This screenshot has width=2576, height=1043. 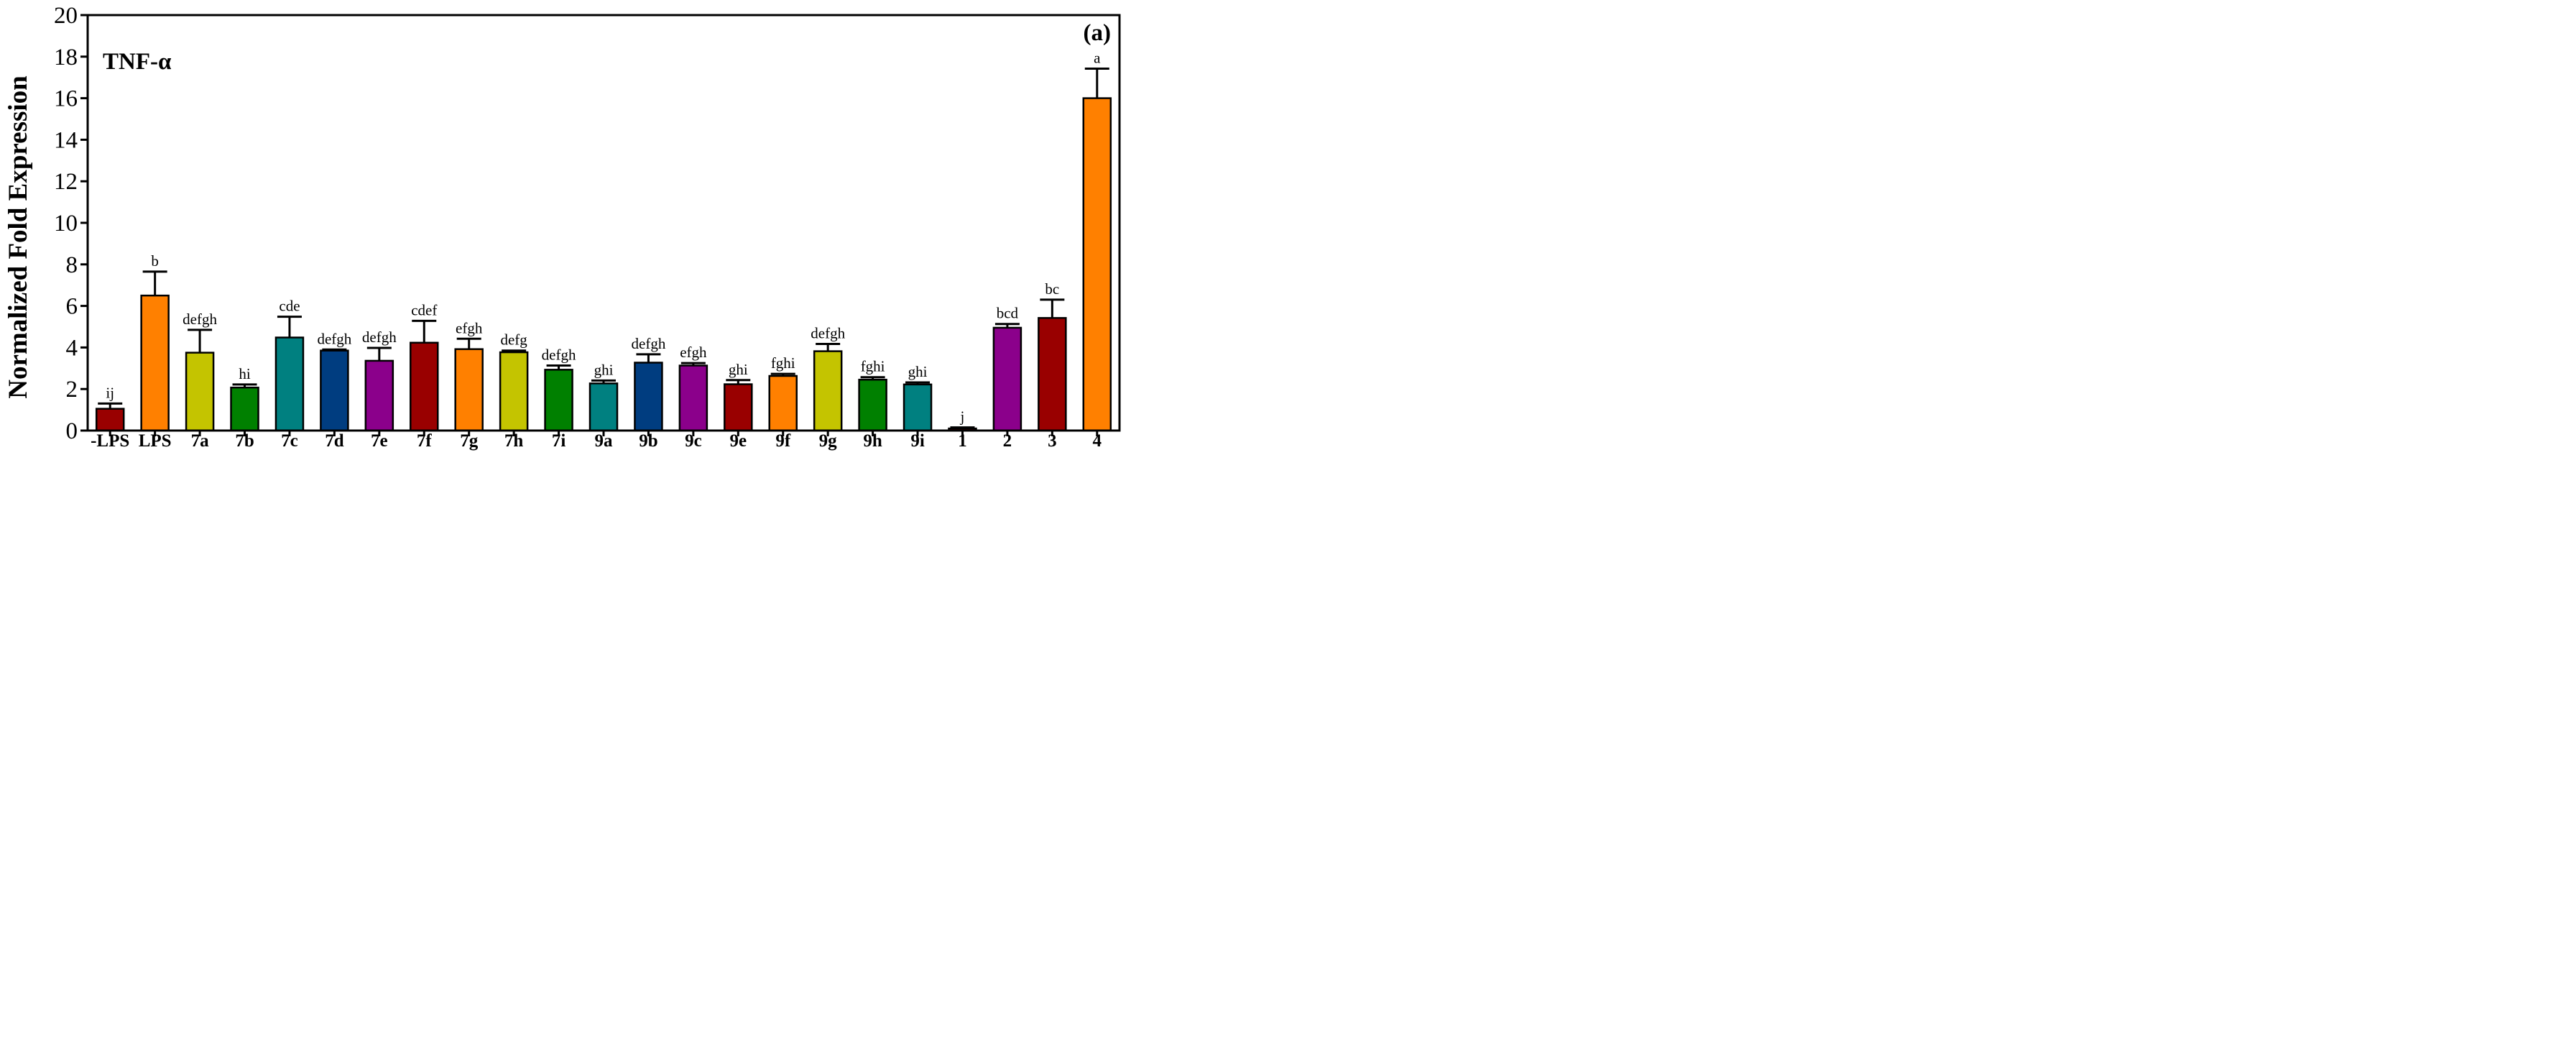 What do you see at coordinates (872, 441) in the screenshot?
I see `x-tick-label: 9h` at bounding box center [872, 441].